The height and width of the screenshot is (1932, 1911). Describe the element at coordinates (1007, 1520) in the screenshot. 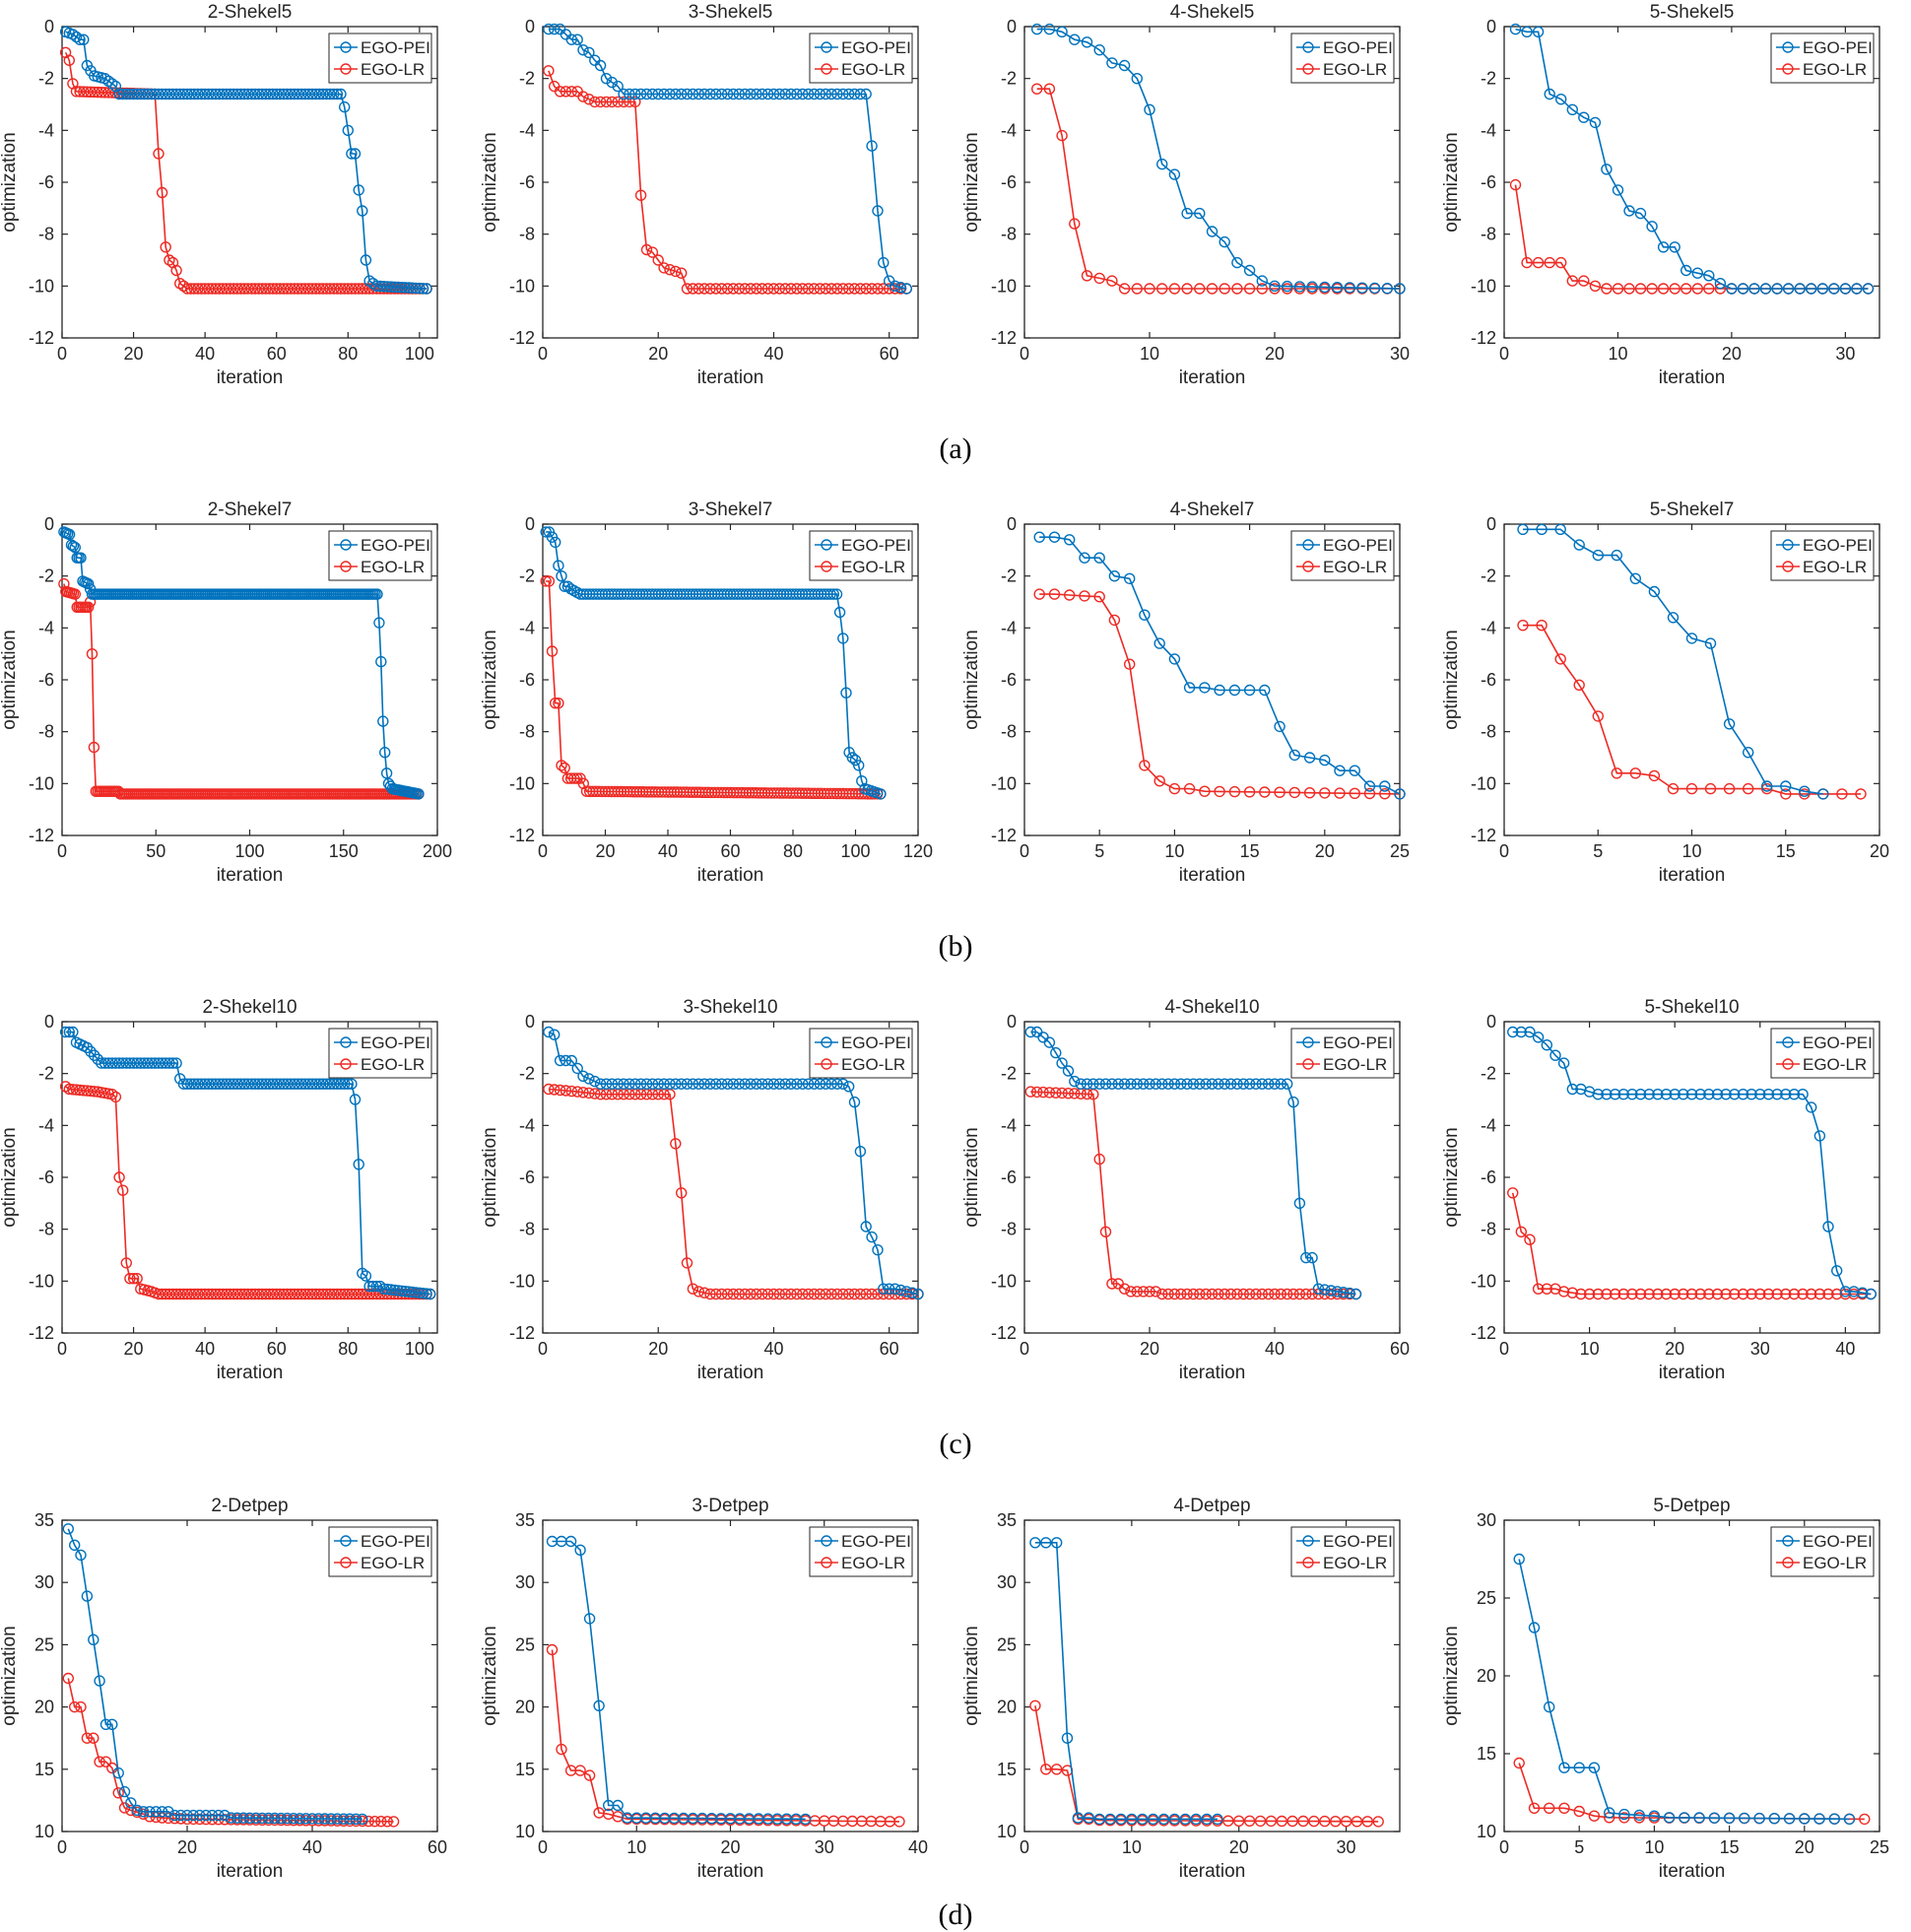

I see `y-tick-label: 35` at that location.